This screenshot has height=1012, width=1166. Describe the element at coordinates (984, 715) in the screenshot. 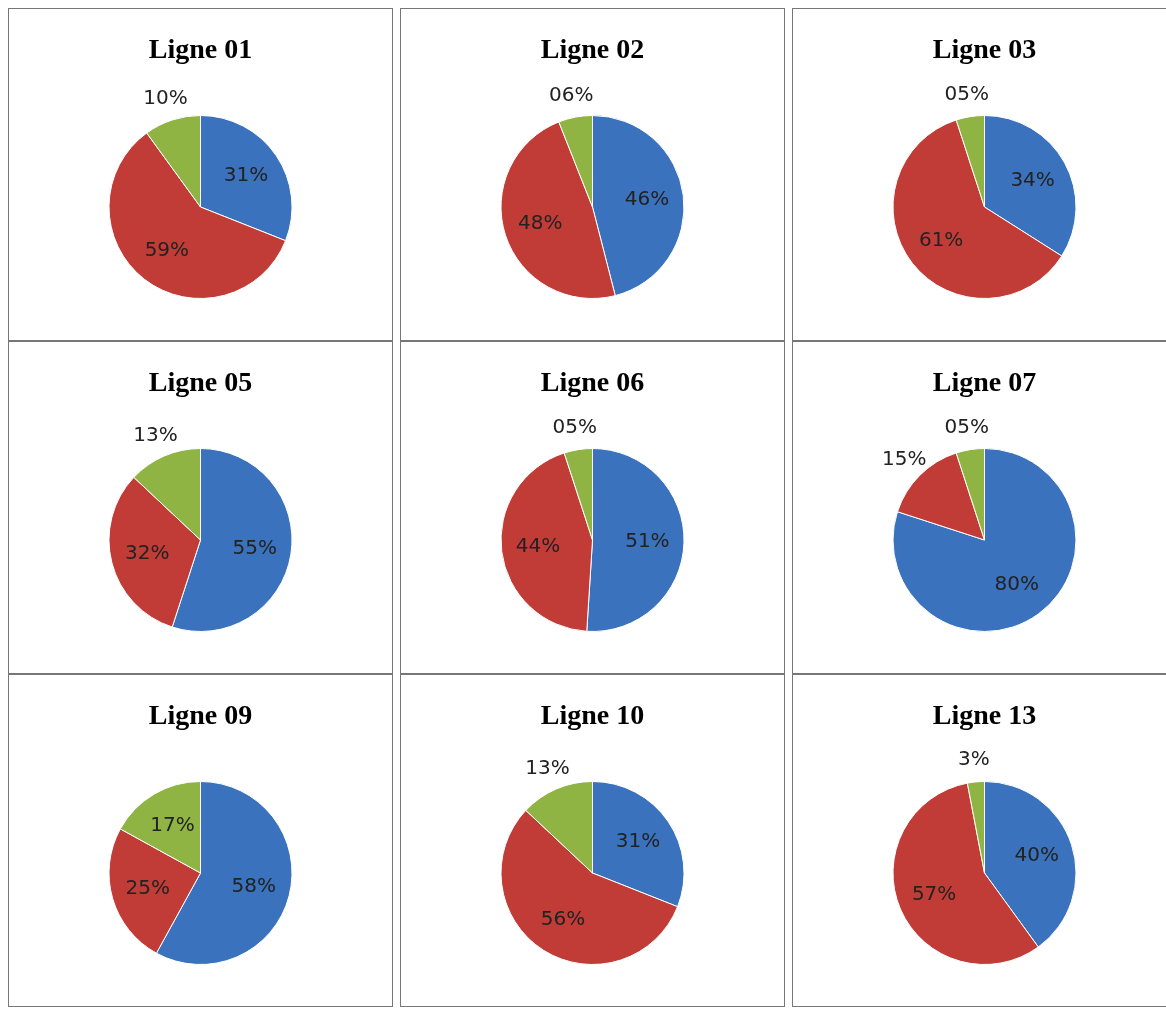

I see `chart-title: Ligne 13` at that location.